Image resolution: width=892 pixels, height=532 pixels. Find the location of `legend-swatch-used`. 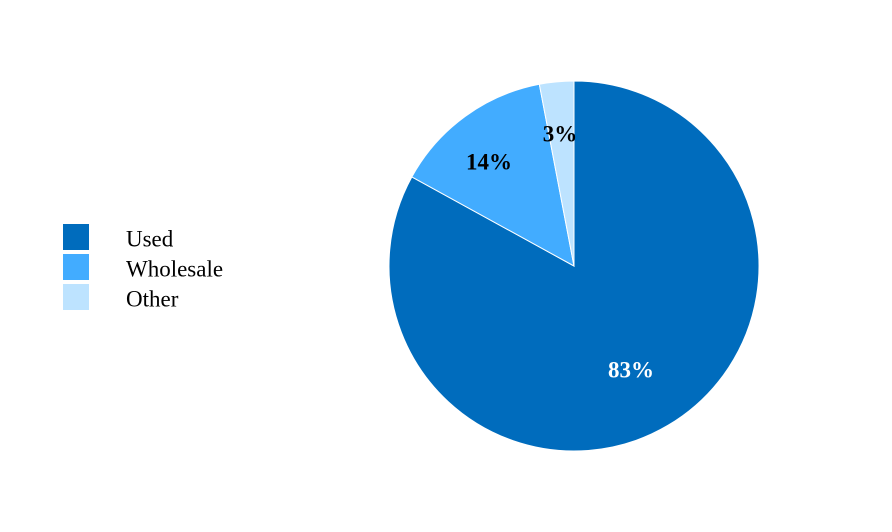

legend-swatch-used is located at coordinates (76, 237).